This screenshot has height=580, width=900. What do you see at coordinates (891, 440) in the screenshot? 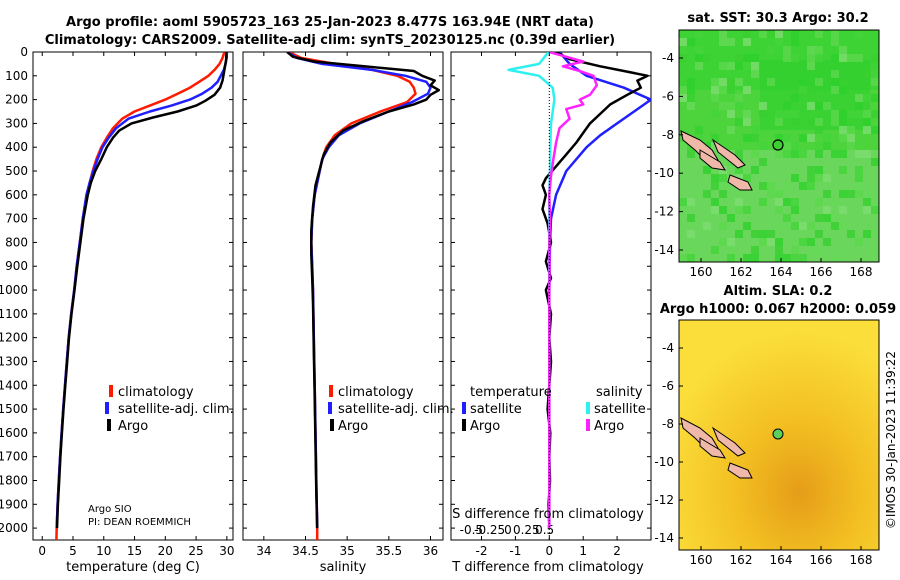
I see `credit-text: ©IMOS 30-Jan-2023 11:39:22` at bounding box center [891, 440].